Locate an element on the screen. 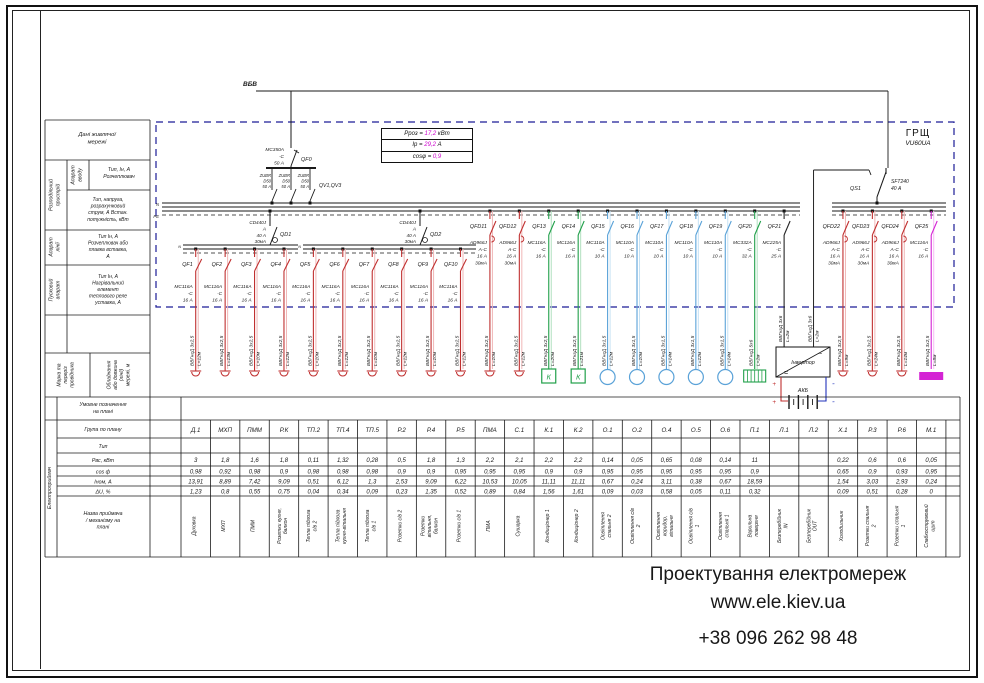  footer-phone: +38 096 262 98 48 is located at coordinates (778, 638).